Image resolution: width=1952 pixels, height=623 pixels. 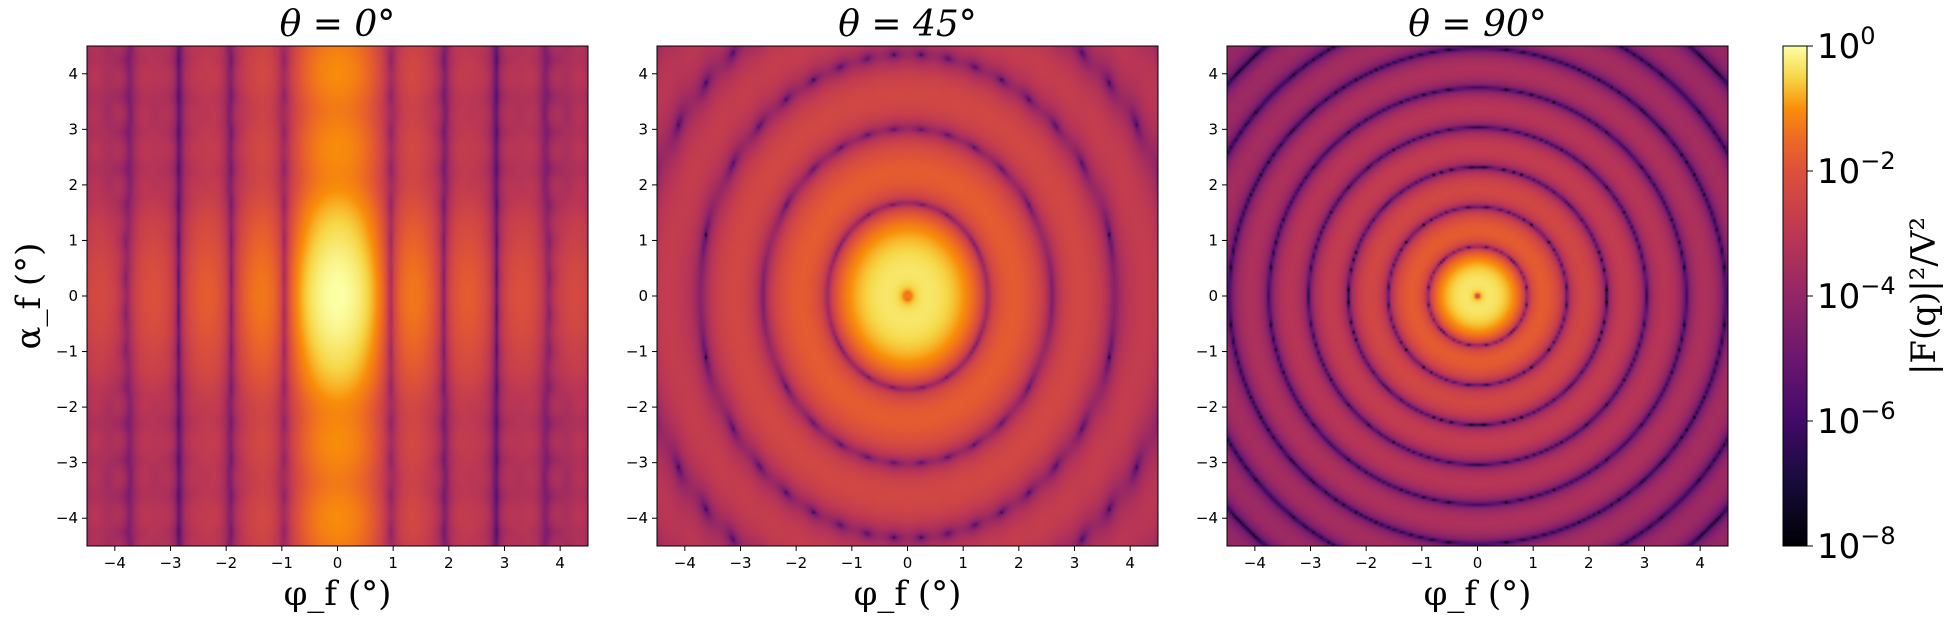 I want to click on colorbar-label: |F(q)|²/V², so click(x=1924, y=296).